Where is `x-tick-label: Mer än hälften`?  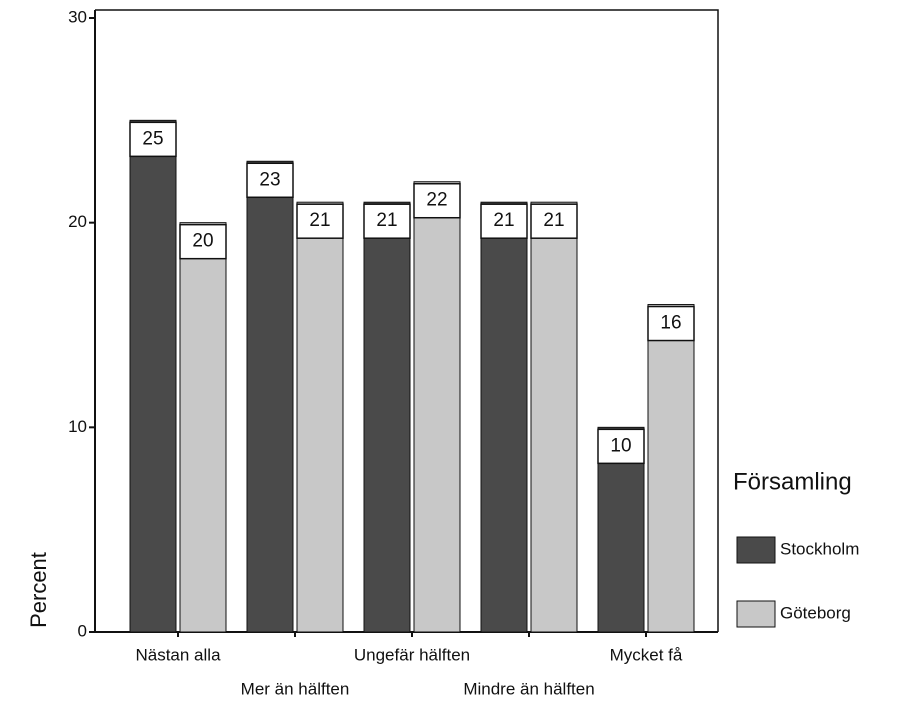 x-tick-label: Mer än hälften is located at coordinates (295, 688).